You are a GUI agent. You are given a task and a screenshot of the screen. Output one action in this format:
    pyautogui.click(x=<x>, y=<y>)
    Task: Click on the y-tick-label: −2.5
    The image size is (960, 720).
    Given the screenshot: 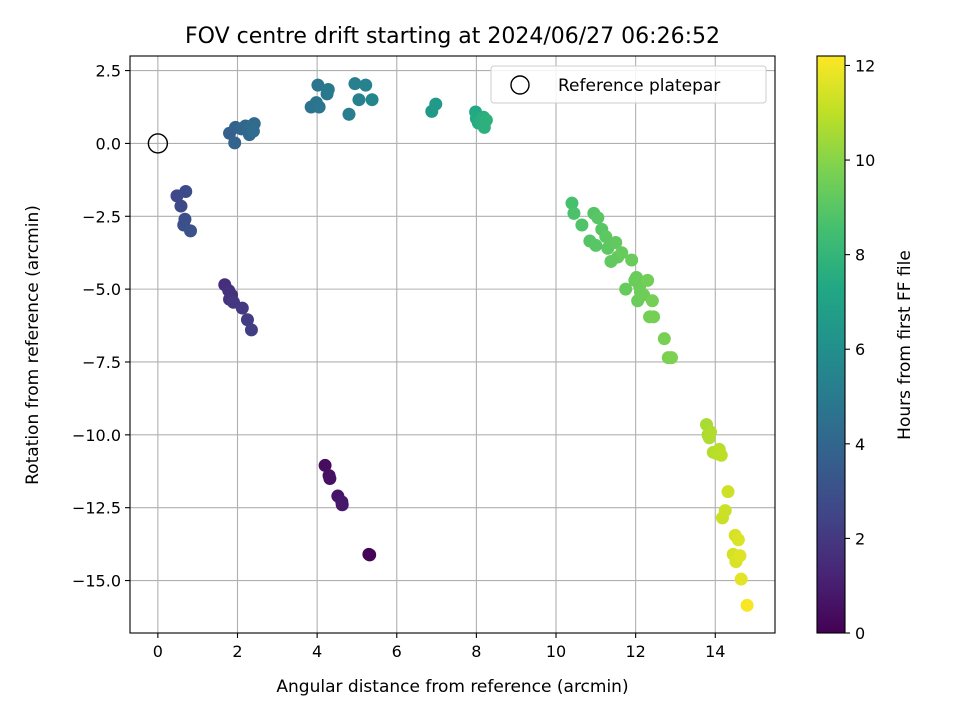 What is the action you would take?
    pyautogui.click(x=101, y=216)
    